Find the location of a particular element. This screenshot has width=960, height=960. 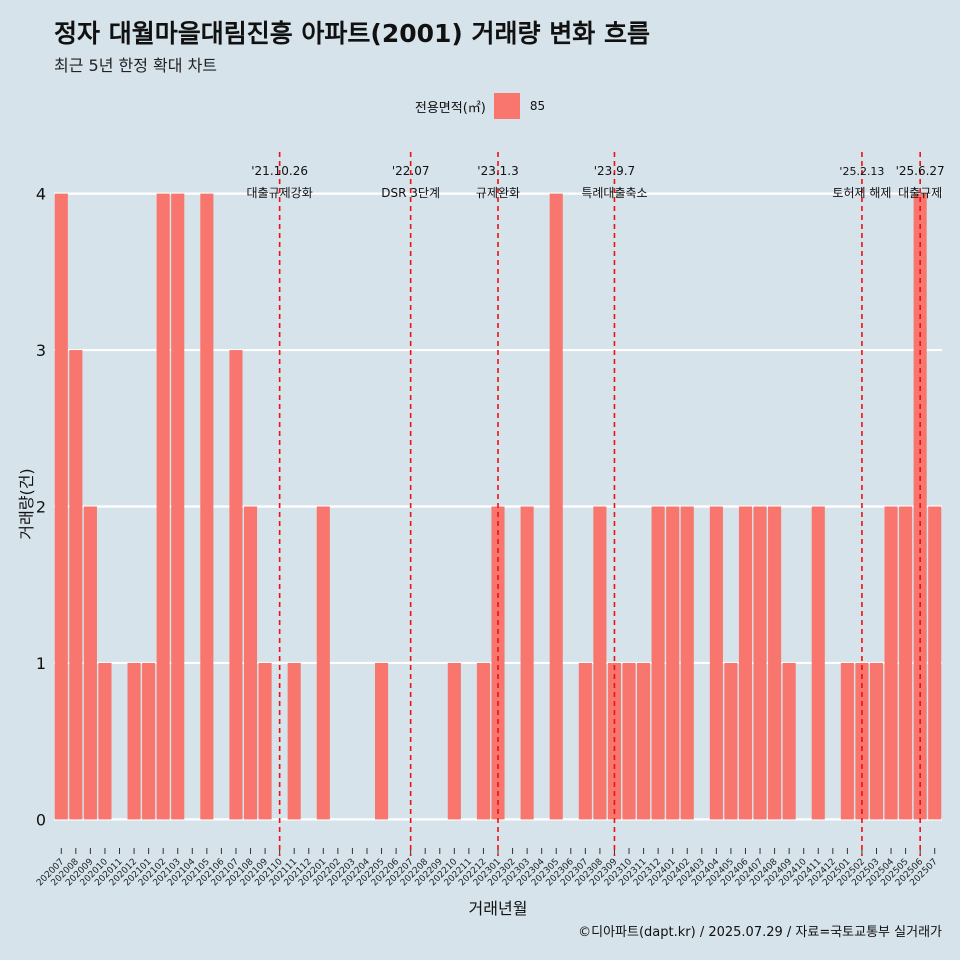

y-tick-label: 4 is located at coordinates (41, 194).